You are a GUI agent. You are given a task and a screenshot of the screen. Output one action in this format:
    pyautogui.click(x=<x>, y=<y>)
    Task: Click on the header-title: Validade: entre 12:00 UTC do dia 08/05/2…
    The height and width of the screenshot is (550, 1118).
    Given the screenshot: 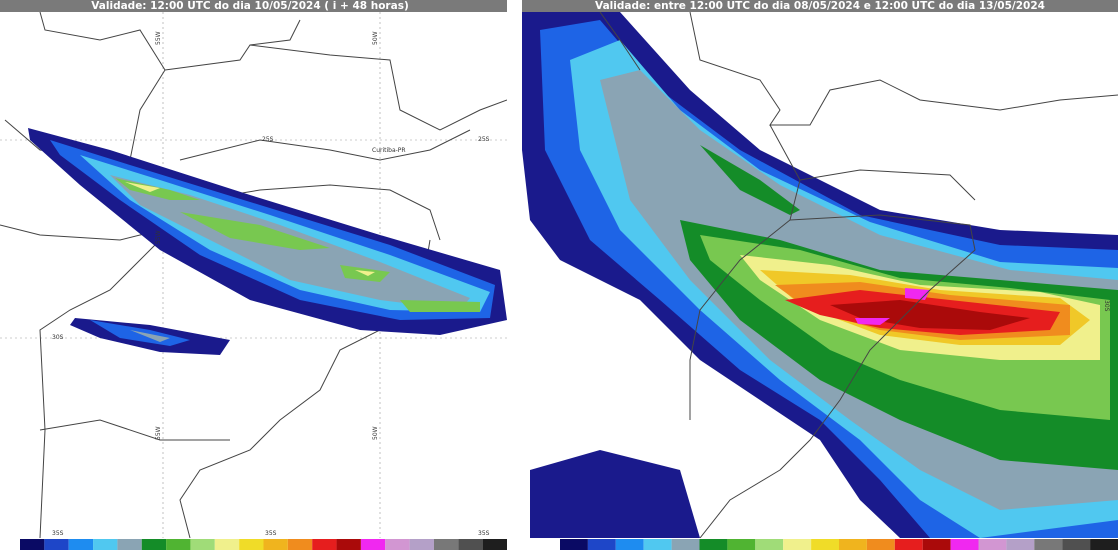 What is the action you would take?
    pyautogui.click(x=820, y=6)
    